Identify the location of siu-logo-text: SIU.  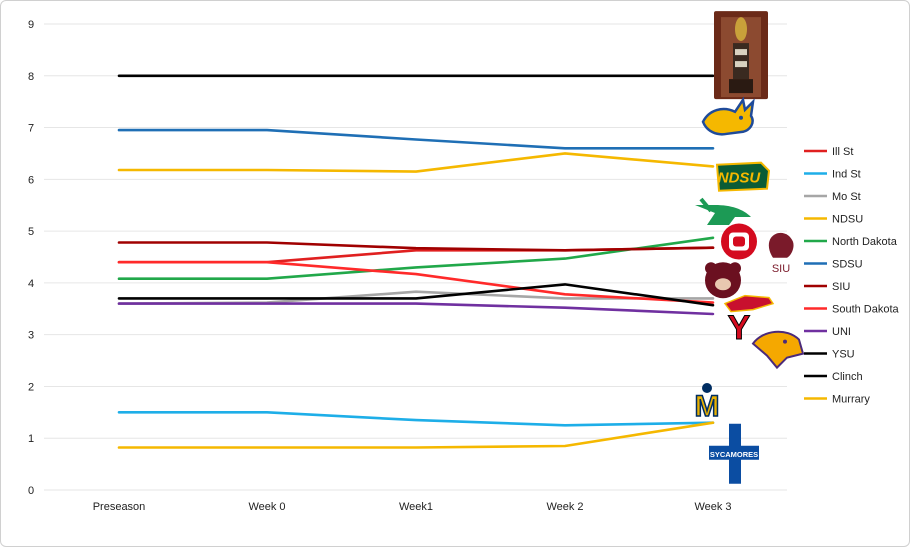
(781, 269).